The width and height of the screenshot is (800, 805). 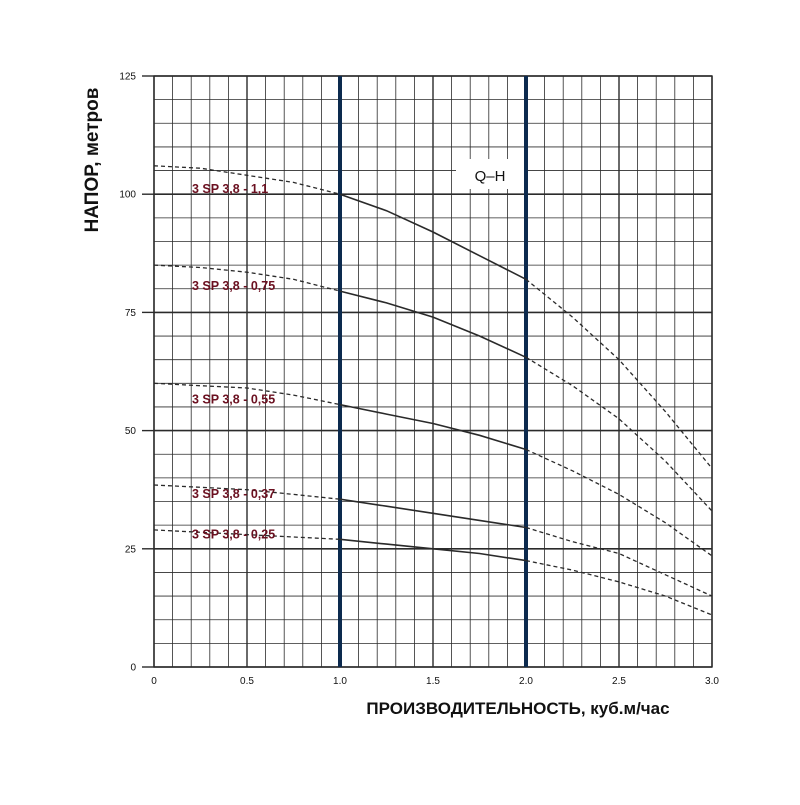 I want to click on series-label: 3 SP 3,8 - 0,37, so click(x=233, y=494).